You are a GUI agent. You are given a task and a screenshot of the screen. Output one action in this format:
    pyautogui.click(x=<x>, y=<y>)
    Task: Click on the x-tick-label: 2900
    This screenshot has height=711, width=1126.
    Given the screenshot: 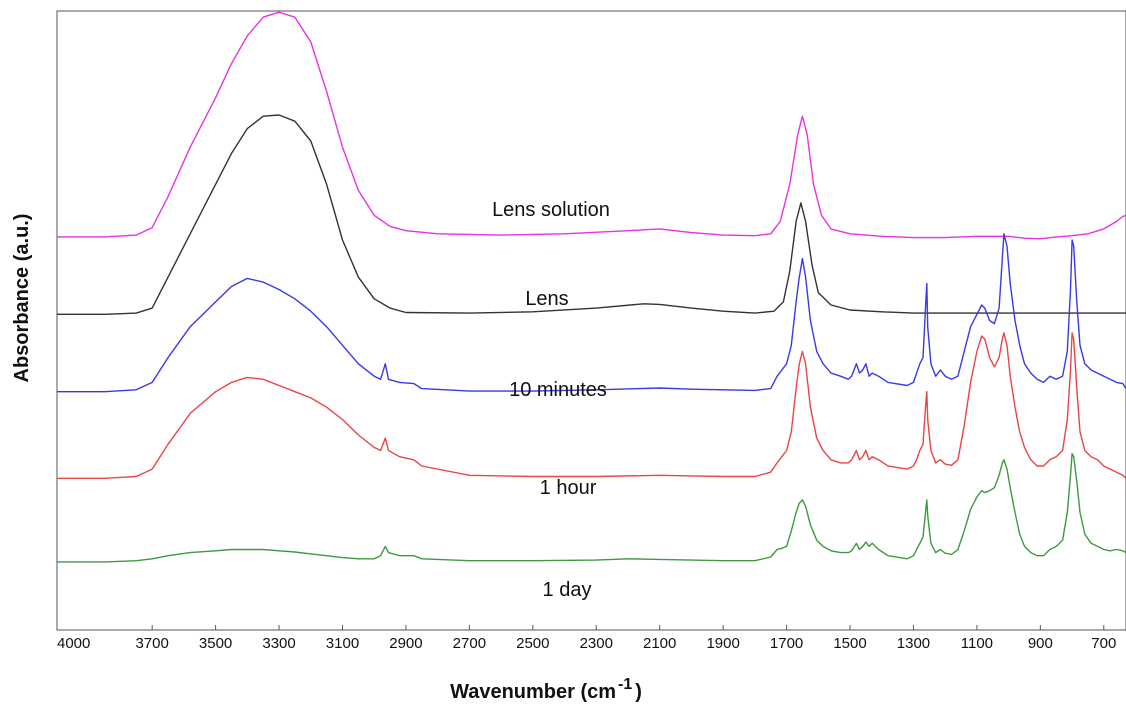 What is the action you would take?
    pyautogui.click(x=405, y=643)
    